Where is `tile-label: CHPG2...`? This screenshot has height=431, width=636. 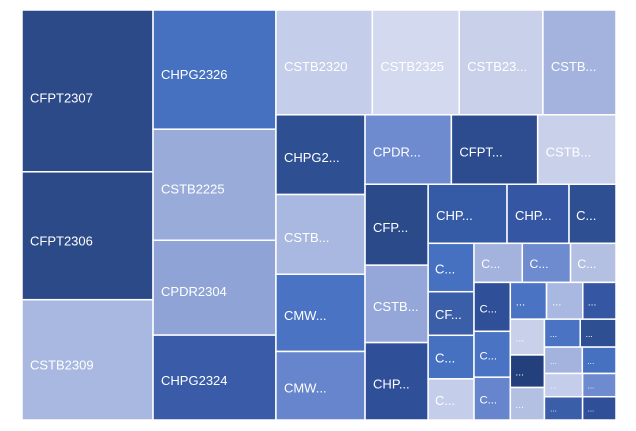 tile-label: CHPG2... is located at coordinates (312, 157).